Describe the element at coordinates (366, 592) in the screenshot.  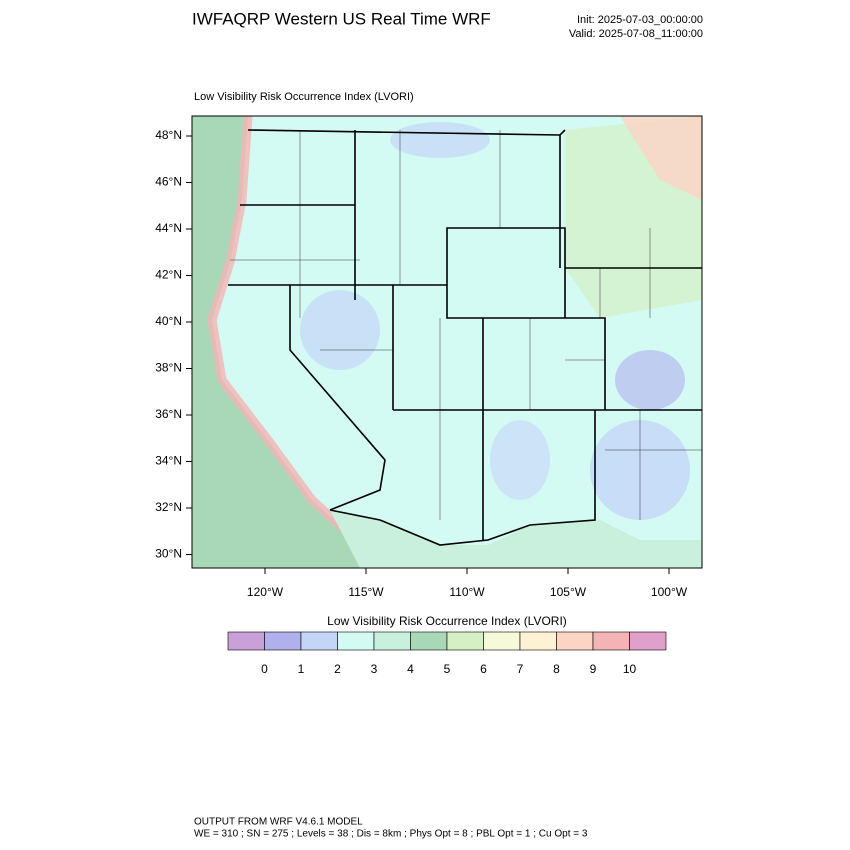
I see `lon-label: 115°W` at that location.